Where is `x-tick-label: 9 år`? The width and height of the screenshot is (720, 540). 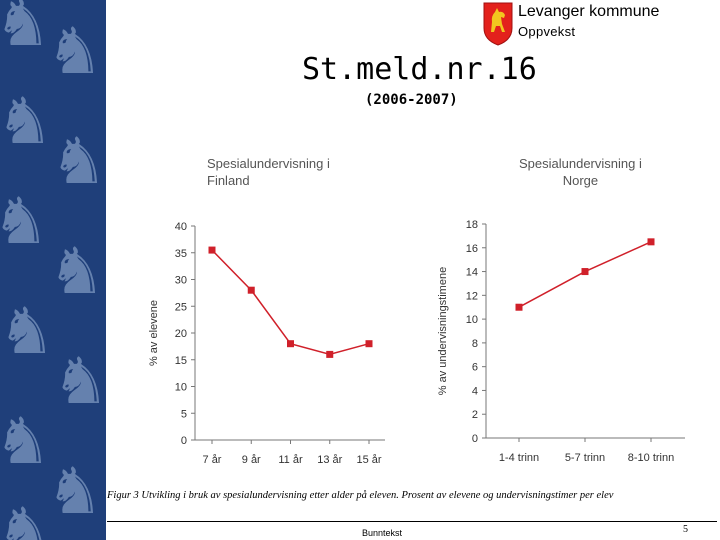 x-tick-label: 9 år is located at coordinates (251, 460).